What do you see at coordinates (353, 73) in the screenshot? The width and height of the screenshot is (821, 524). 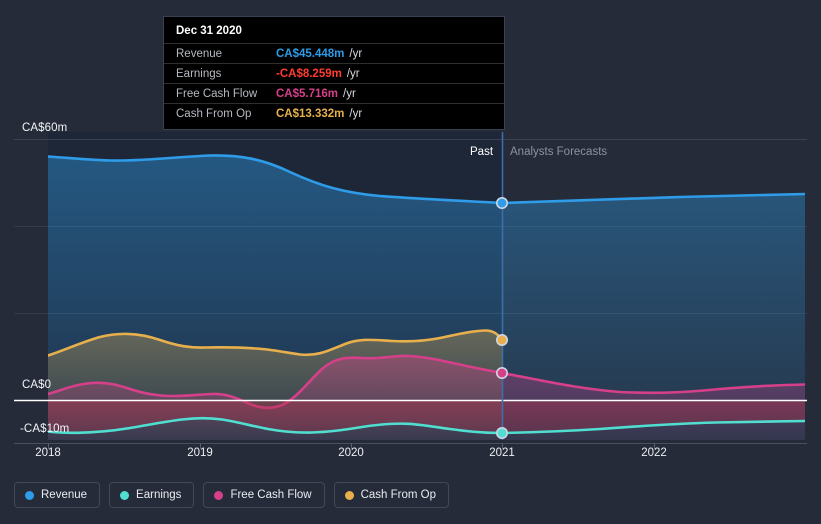 I see `tooltip-unit-earnings: /yr` at bounding box center [353, 73].